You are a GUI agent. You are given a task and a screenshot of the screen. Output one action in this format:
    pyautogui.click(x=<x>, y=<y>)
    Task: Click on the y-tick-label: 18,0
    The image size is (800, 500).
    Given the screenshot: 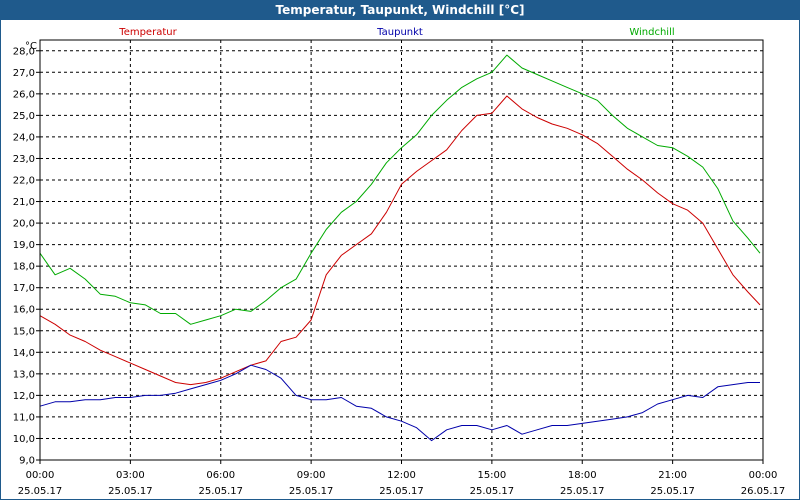 What is the action you would take?
    pyautogui.click(x=24, y=267)
    